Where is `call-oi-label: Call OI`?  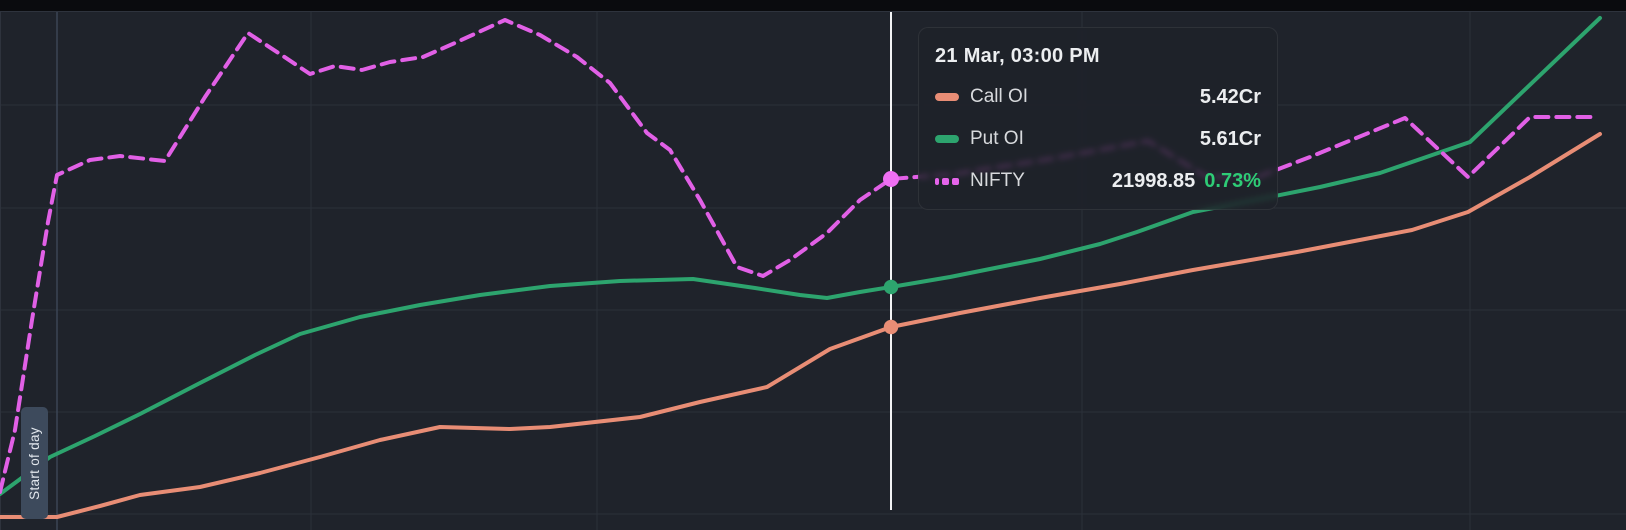
call-oi-label: Call OI is located at coordinates (999, 96).